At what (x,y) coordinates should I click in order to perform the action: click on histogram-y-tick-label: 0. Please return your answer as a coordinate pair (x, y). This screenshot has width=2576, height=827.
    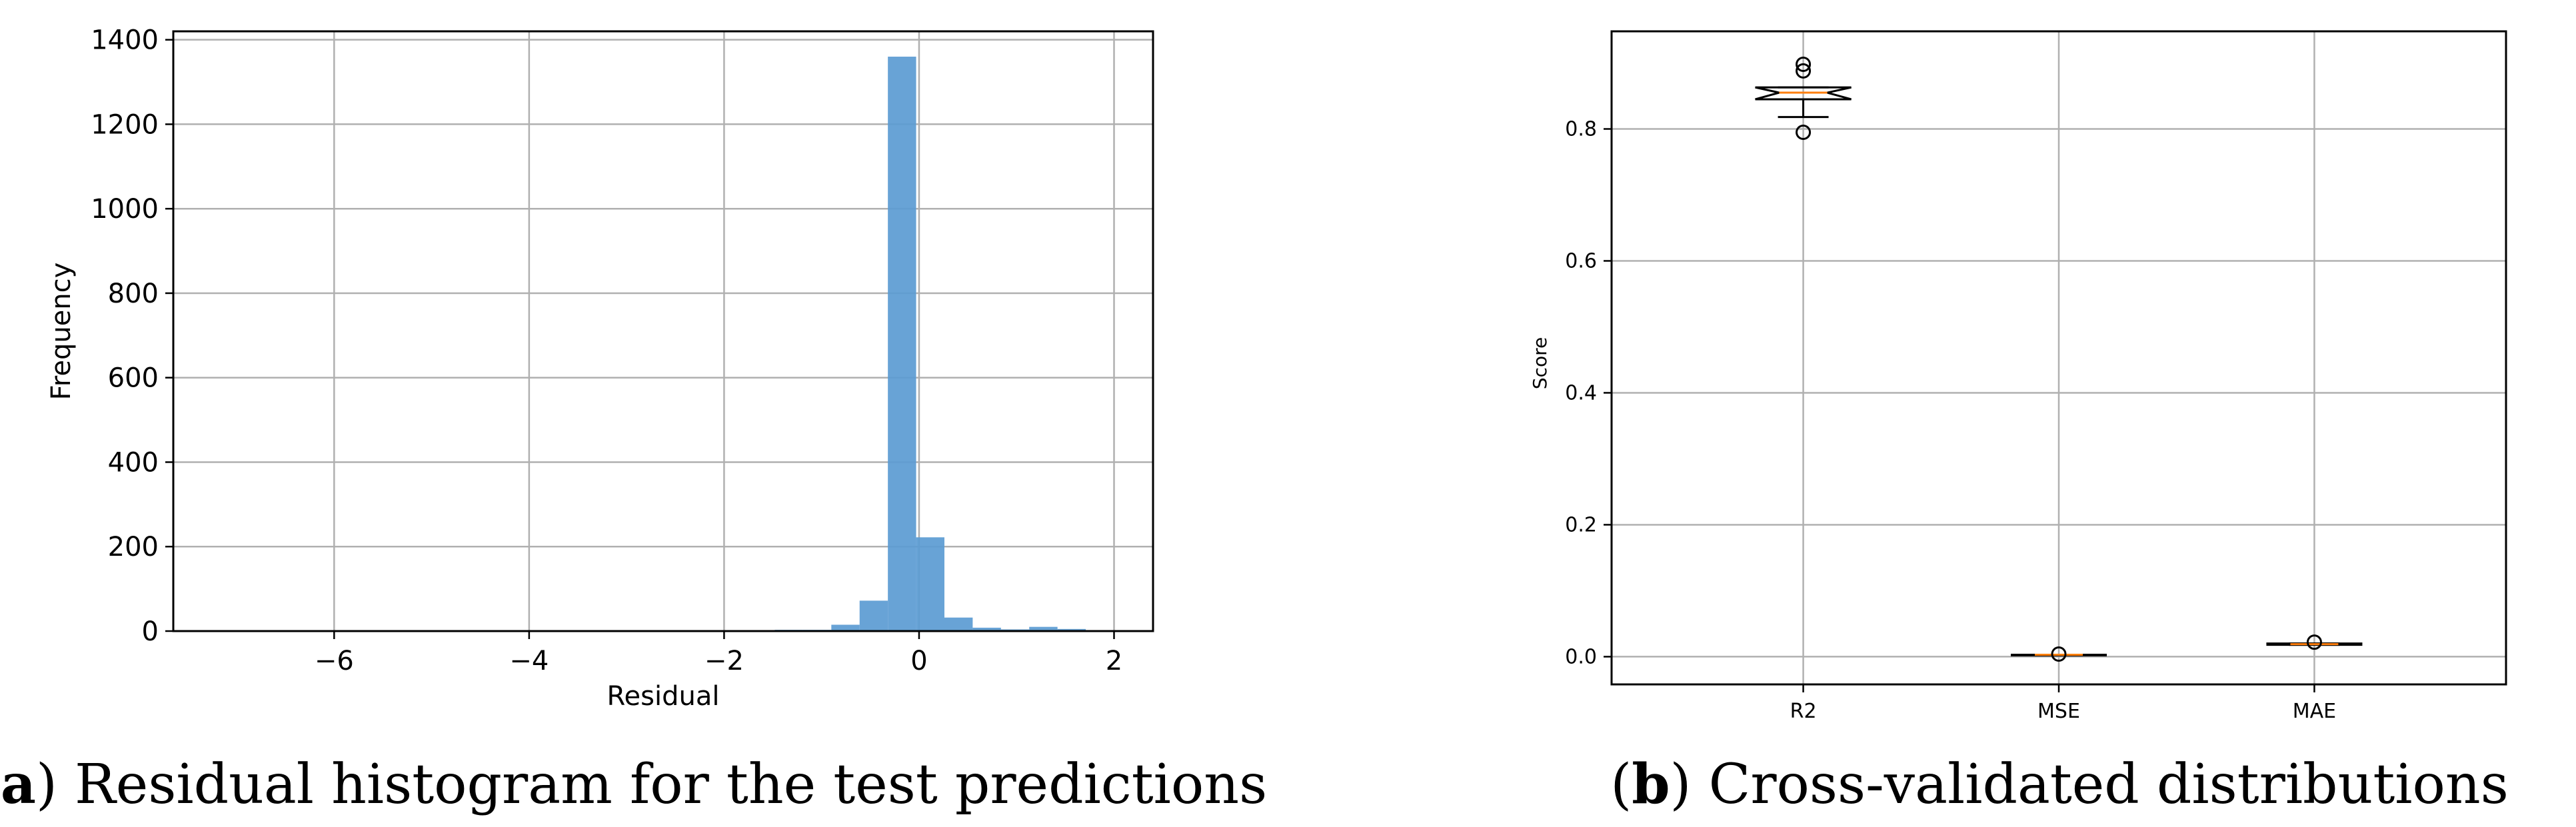
    Looking at the image, I should click on (151, 631).